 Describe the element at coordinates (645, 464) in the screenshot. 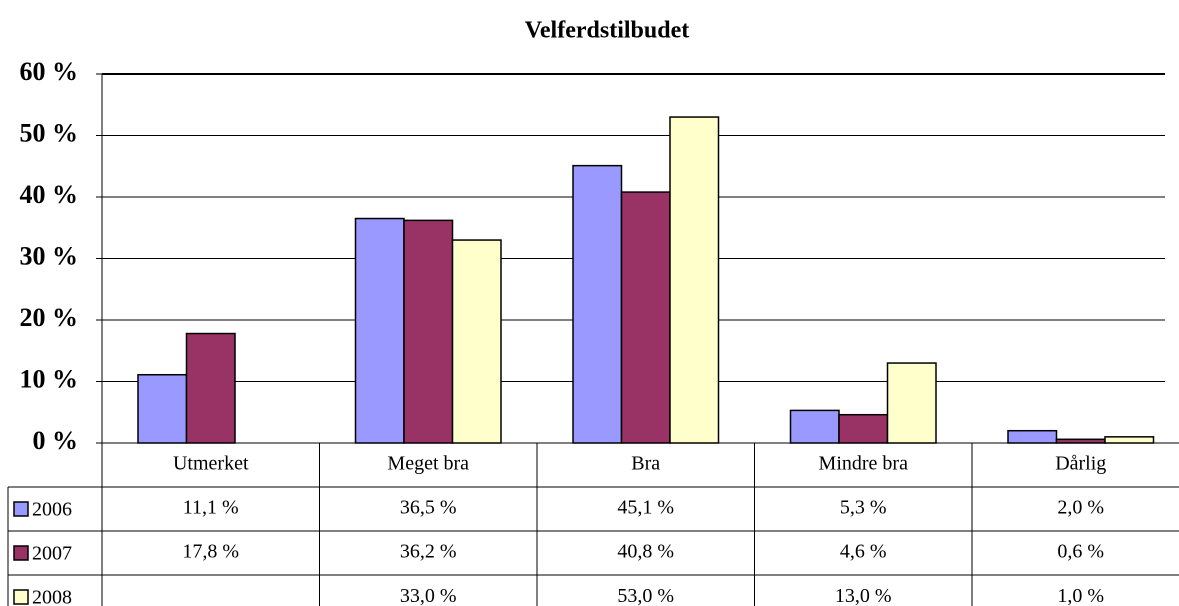

I see `x-tick-label: Bra` at that location.